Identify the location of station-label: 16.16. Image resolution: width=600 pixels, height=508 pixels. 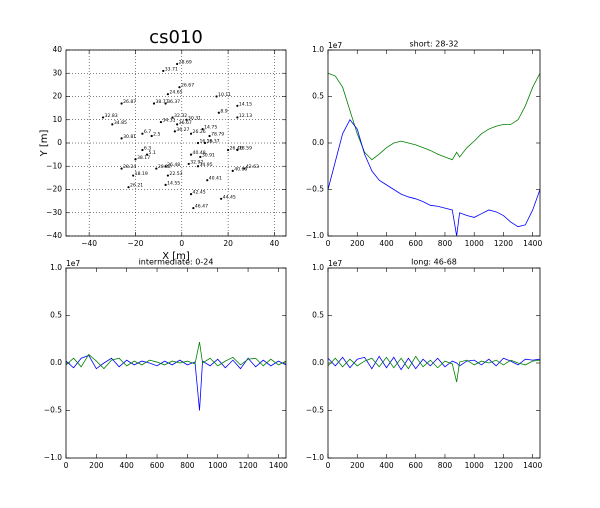
(206, 142).